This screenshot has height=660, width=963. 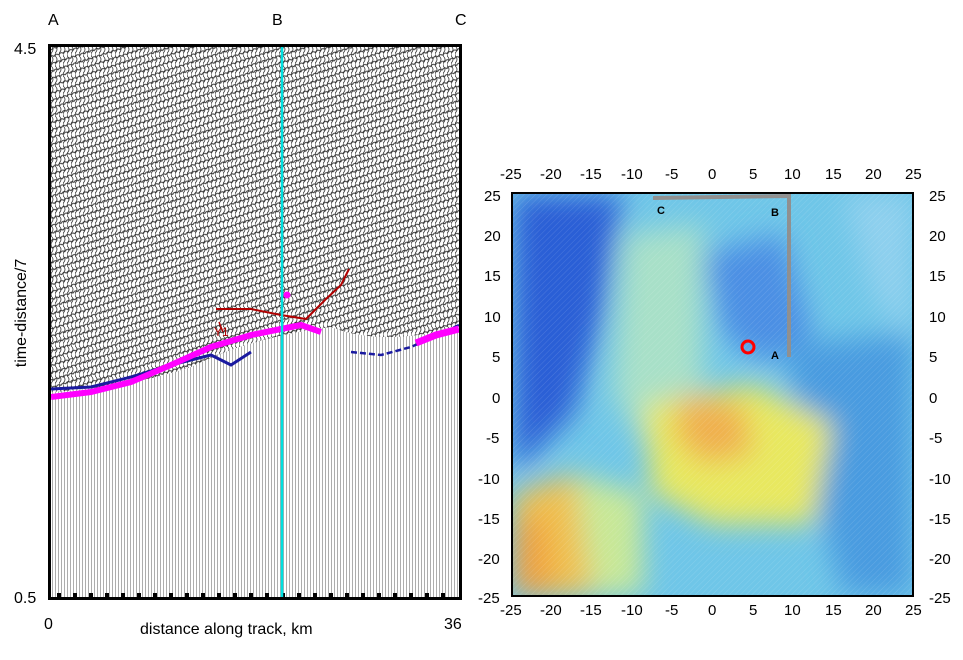 I want to click on y1-leader, so click(x=221, y=327).